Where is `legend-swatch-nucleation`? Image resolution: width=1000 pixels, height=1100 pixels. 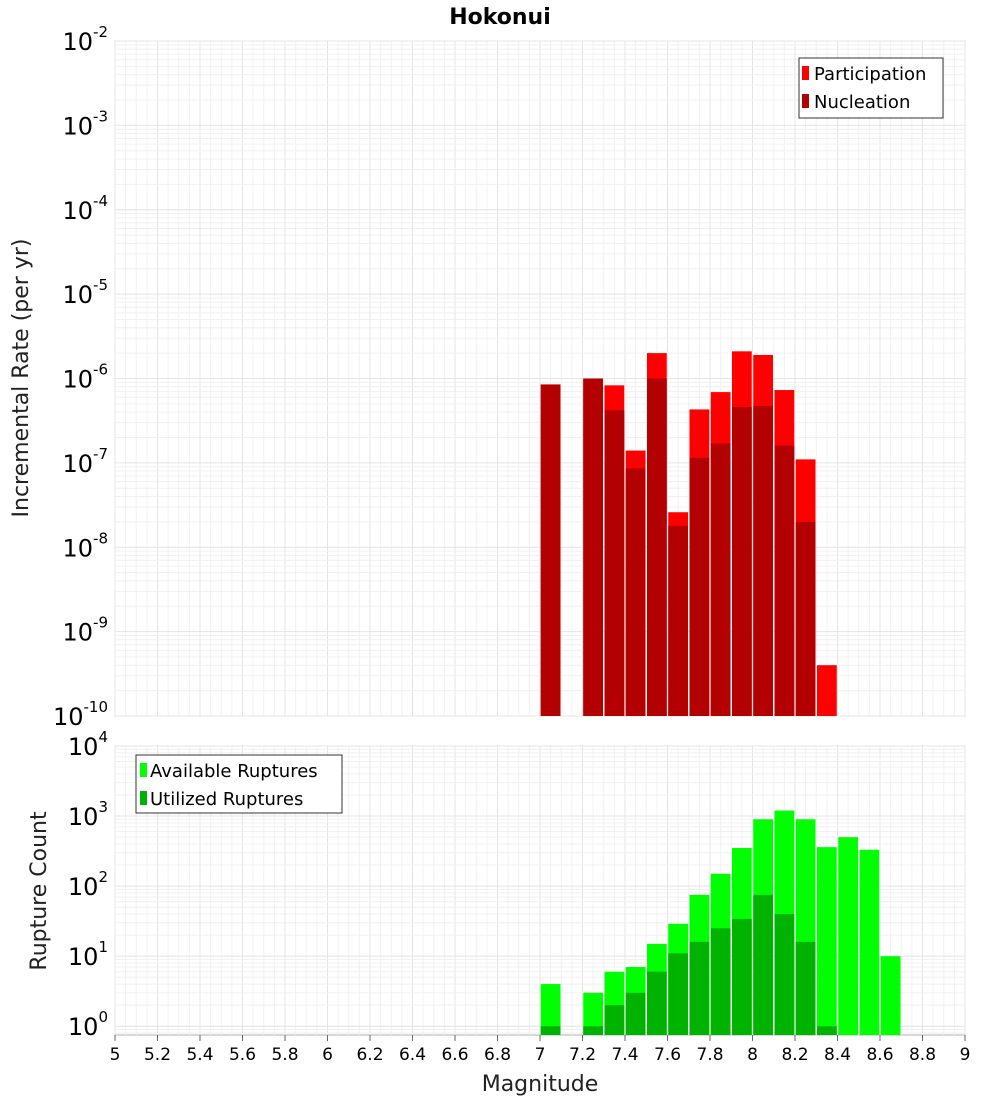 legend-swatch-nucleation is located at coordinates (805, 101).